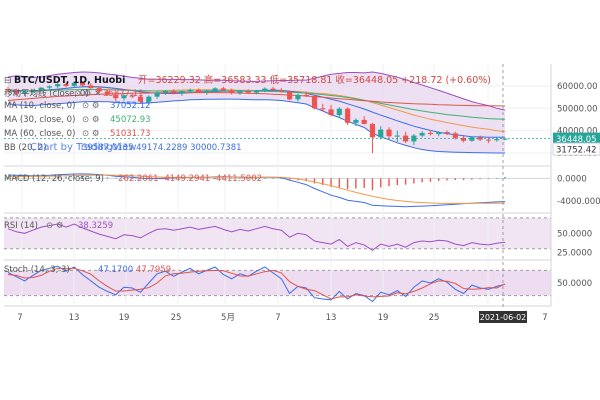  I want to click on stoch-tick-label: 50.0000, so click(574, 284).